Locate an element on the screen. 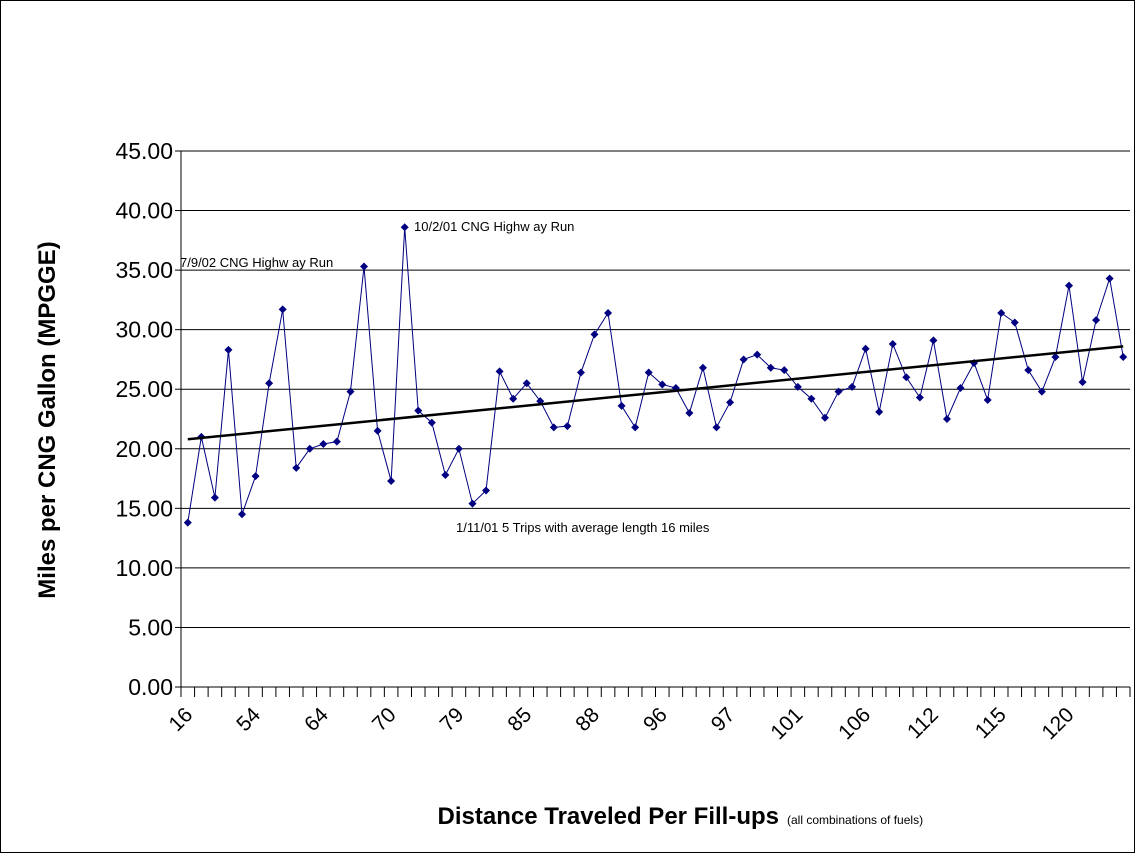 This screenshot has width=1135, height=853. y-tick-label: 40.00 is located at coordinates (144, 211).